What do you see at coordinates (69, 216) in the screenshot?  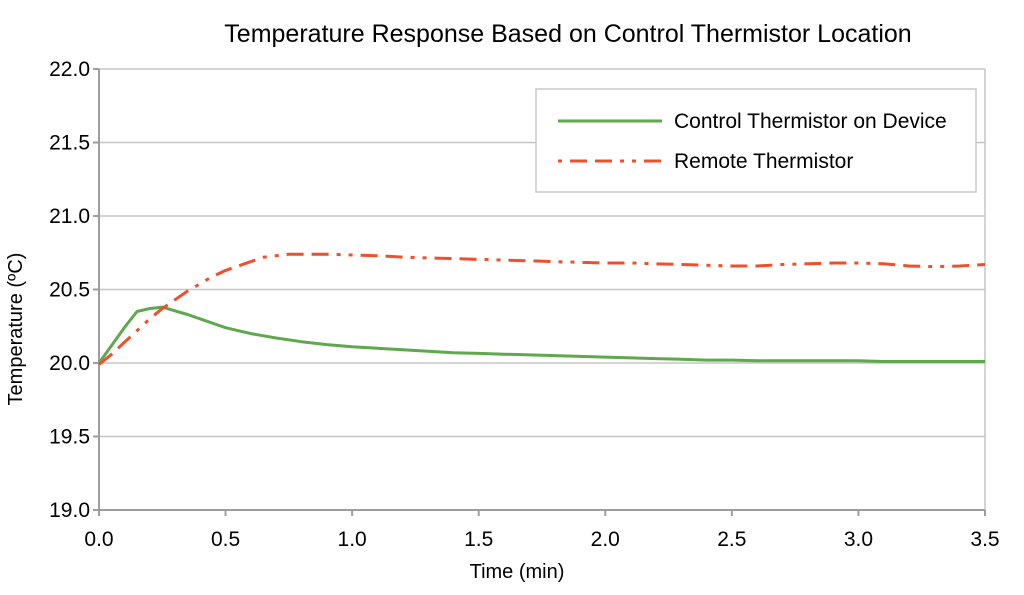 I see `y-tick-label: 21.0` at bounding box center [69, 216].